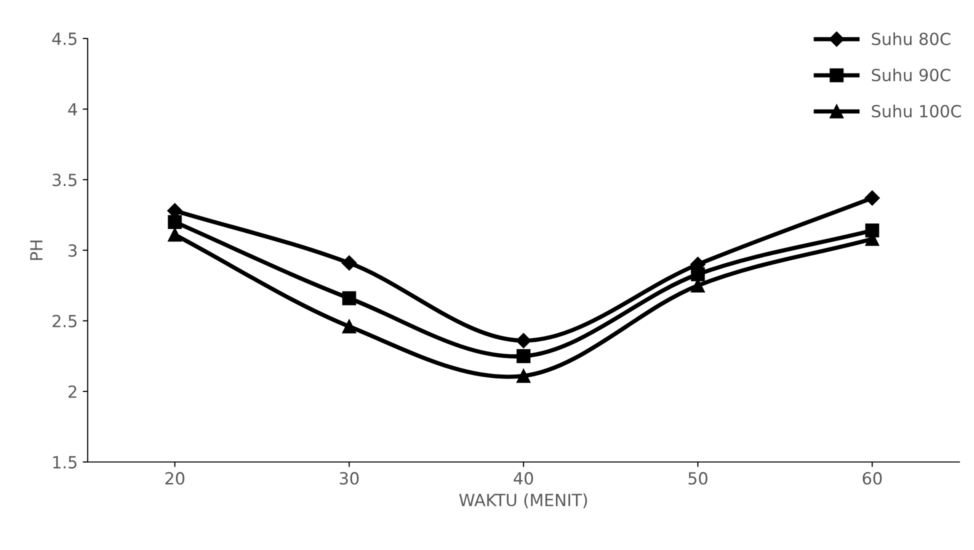 This screenshot has height=550, width=974. Describe the element at coordinates (916, 111) in the screenshot. I see `legend-label: Suhu 100C` at that location.